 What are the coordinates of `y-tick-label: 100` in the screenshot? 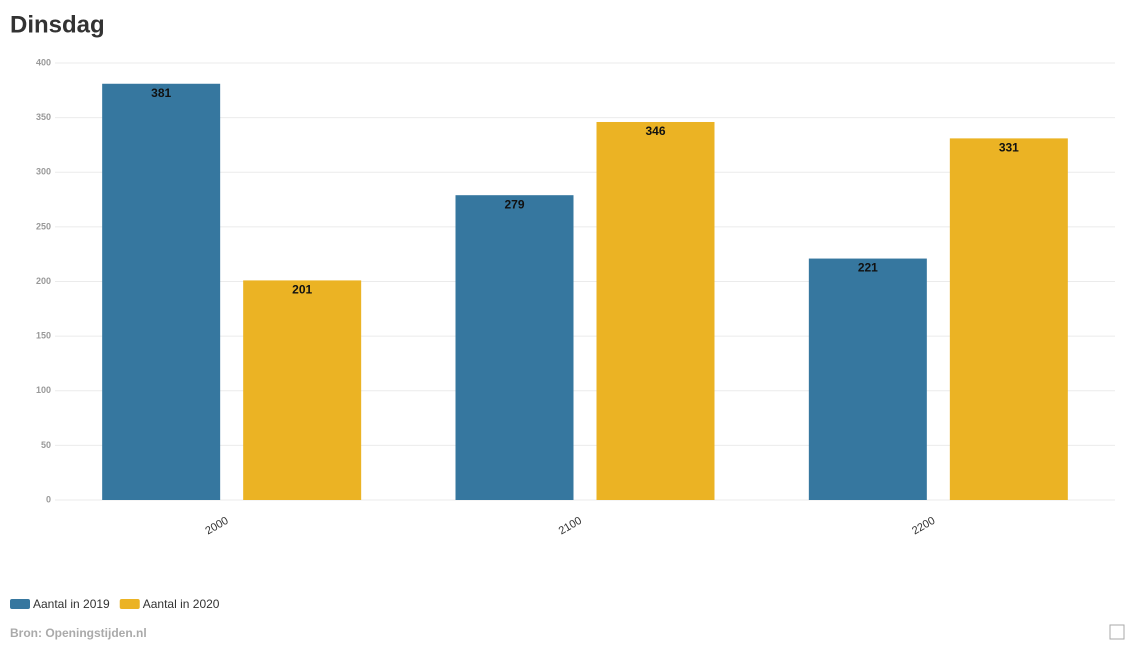 It's located at (43, 390).